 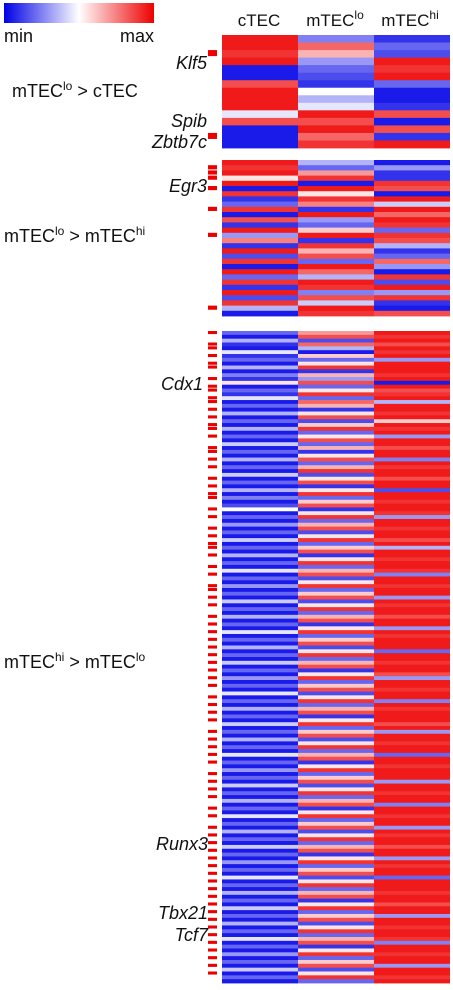 What do you see at coordinates (75, 90) in the screenshot?
I see `group-label-mtec-lo-vs-ctec: mTEClo > cTEC` at bounding box center [75, 90].